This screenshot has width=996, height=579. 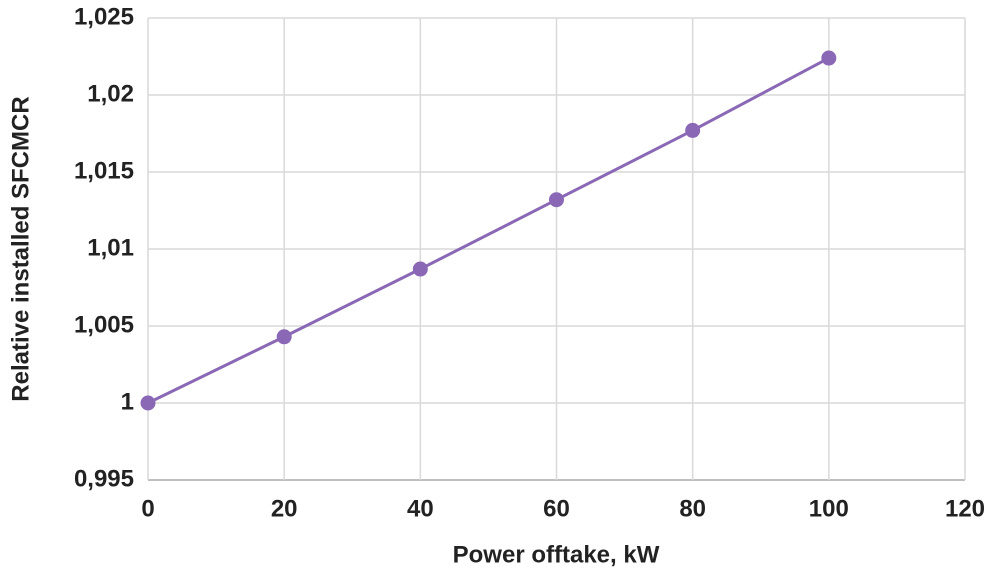 What do you see at coordinates (284, 508) in the screenshot?
I see `x-tick-label: 20` at bounding box center [284, 508].